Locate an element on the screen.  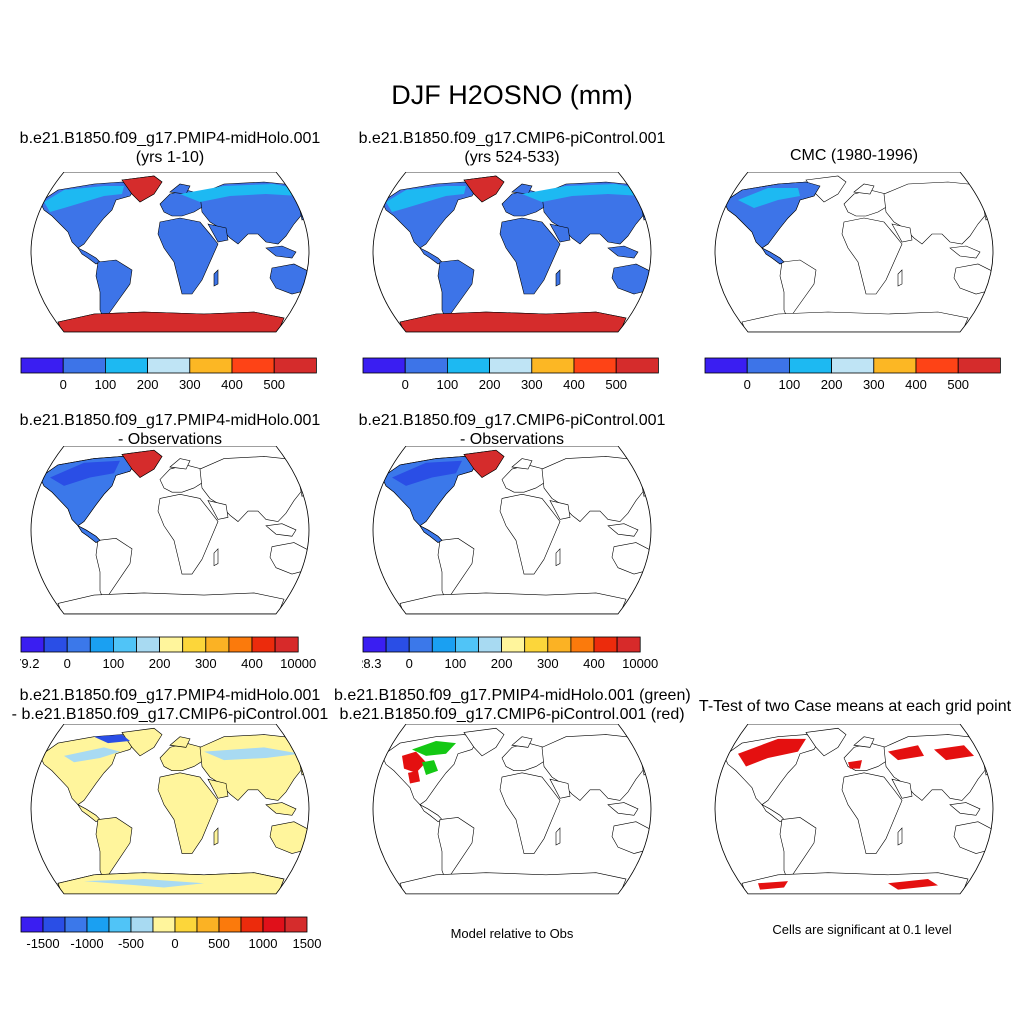
map-panel-picontrol is located at coordinates (512, 252).